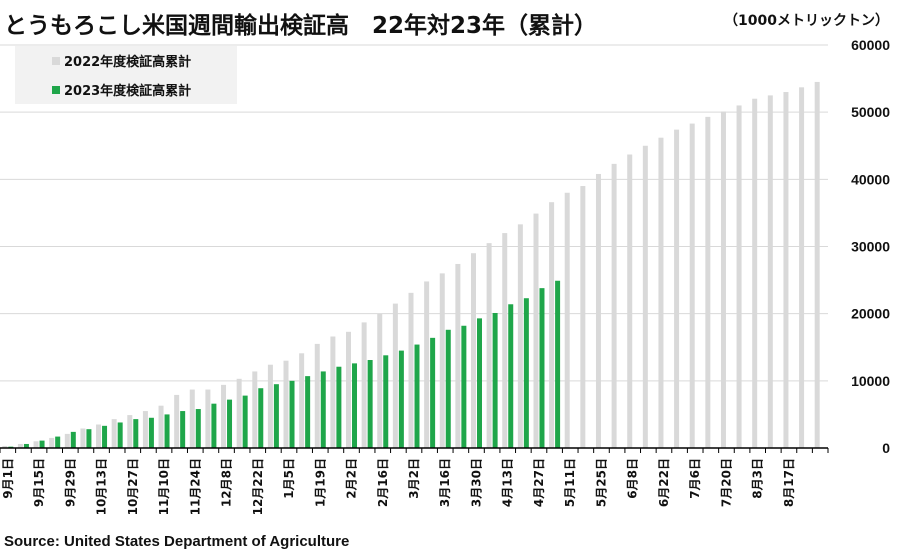  What do you see at coordinates (164, 486) in the screenshot?
I see `x-tick-label: 11月10日` at bounding box center [164, 486].